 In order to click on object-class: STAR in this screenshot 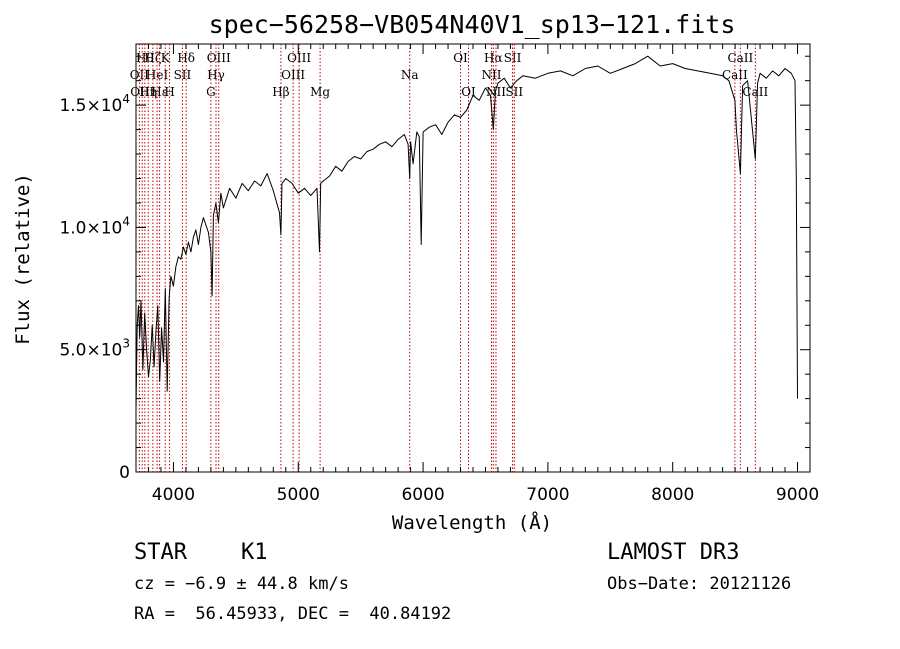, I will do `click(160, 552)`.